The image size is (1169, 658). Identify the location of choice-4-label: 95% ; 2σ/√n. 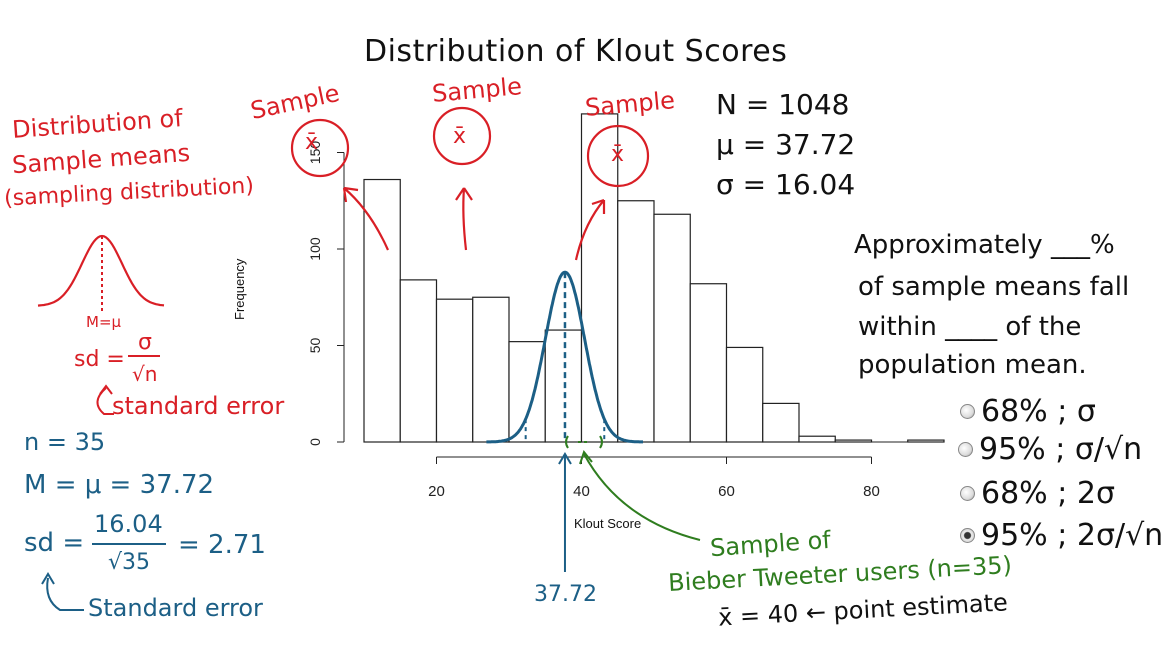
(1072, 535).